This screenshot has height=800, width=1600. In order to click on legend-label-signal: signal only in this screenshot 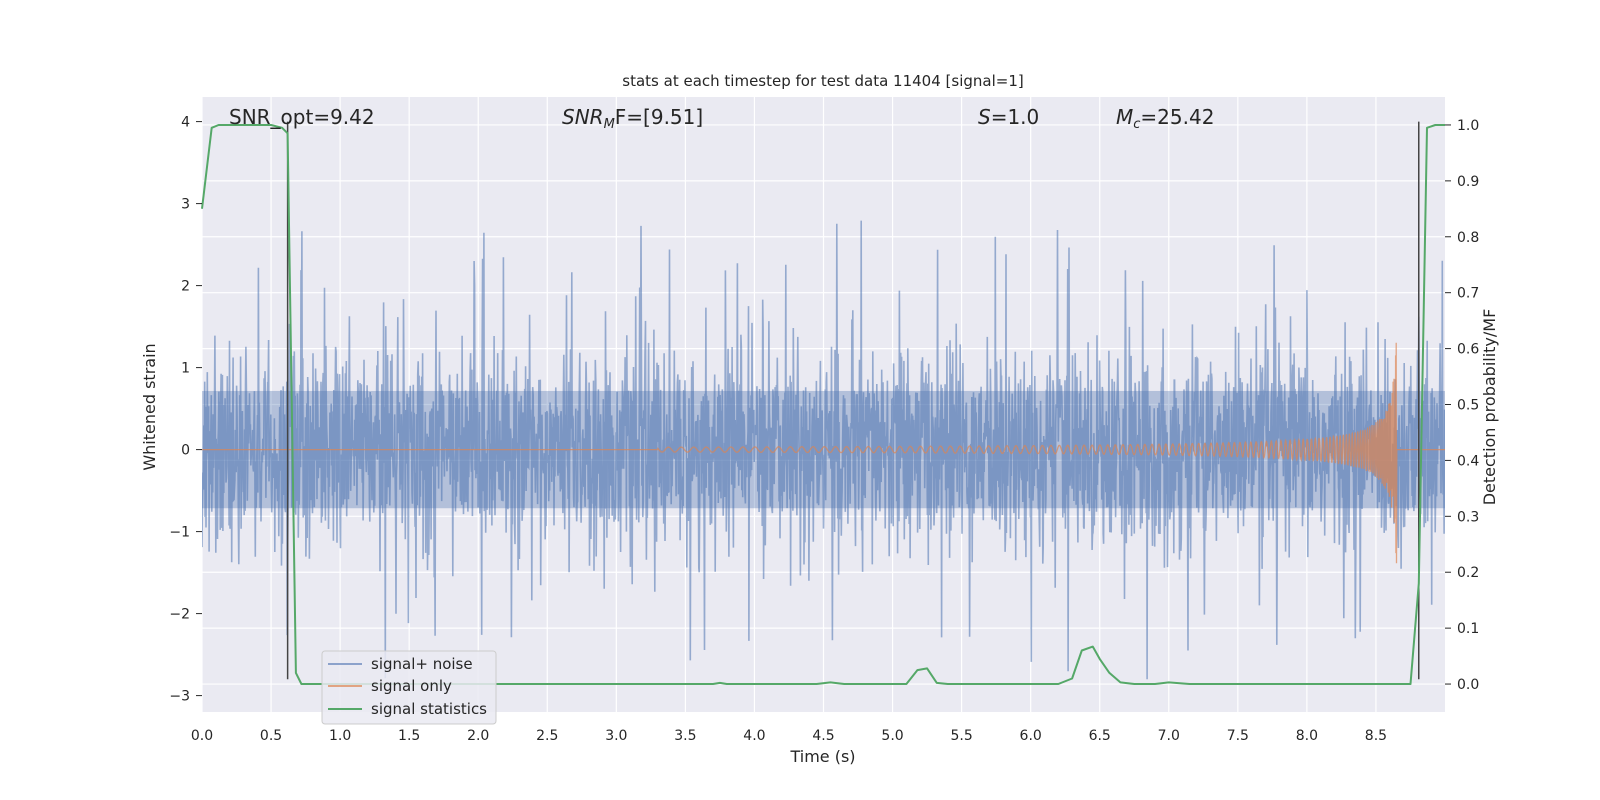, I will do `click(411, 686)`.